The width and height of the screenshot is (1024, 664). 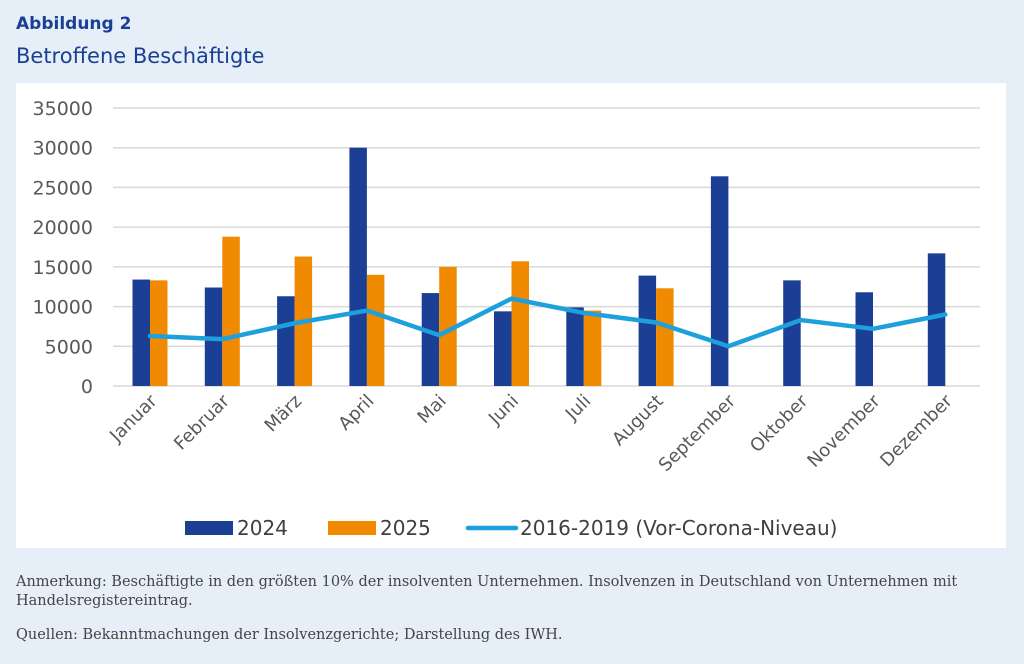 What do you see at coordinates (647, 330) in the screenshot?
I see `bar-2024-August` at bounding box center [647, 330].